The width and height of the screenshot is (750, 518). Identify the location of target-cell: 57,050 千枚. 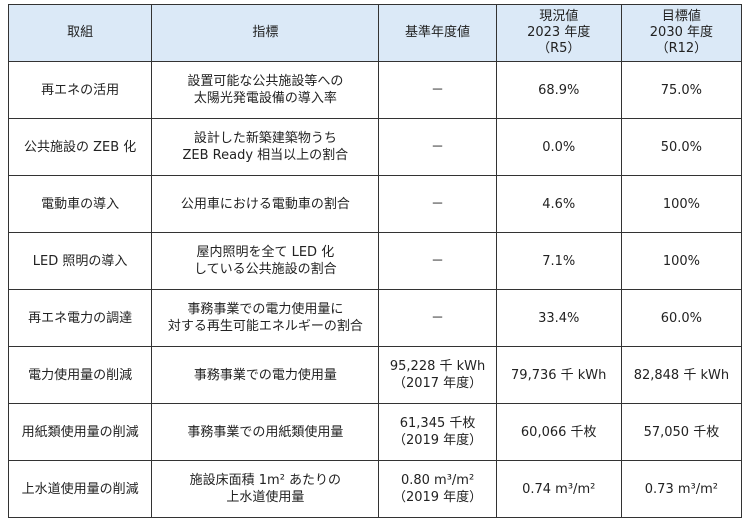
(681, 432).